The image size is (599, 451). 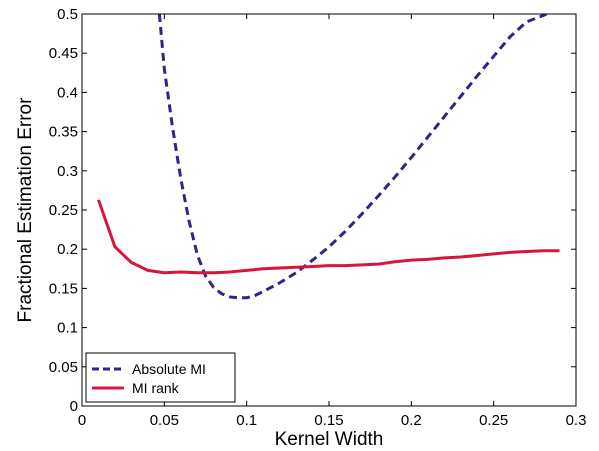 I want to click on y-tick-label: 0.1, so click(x=67, y=328).